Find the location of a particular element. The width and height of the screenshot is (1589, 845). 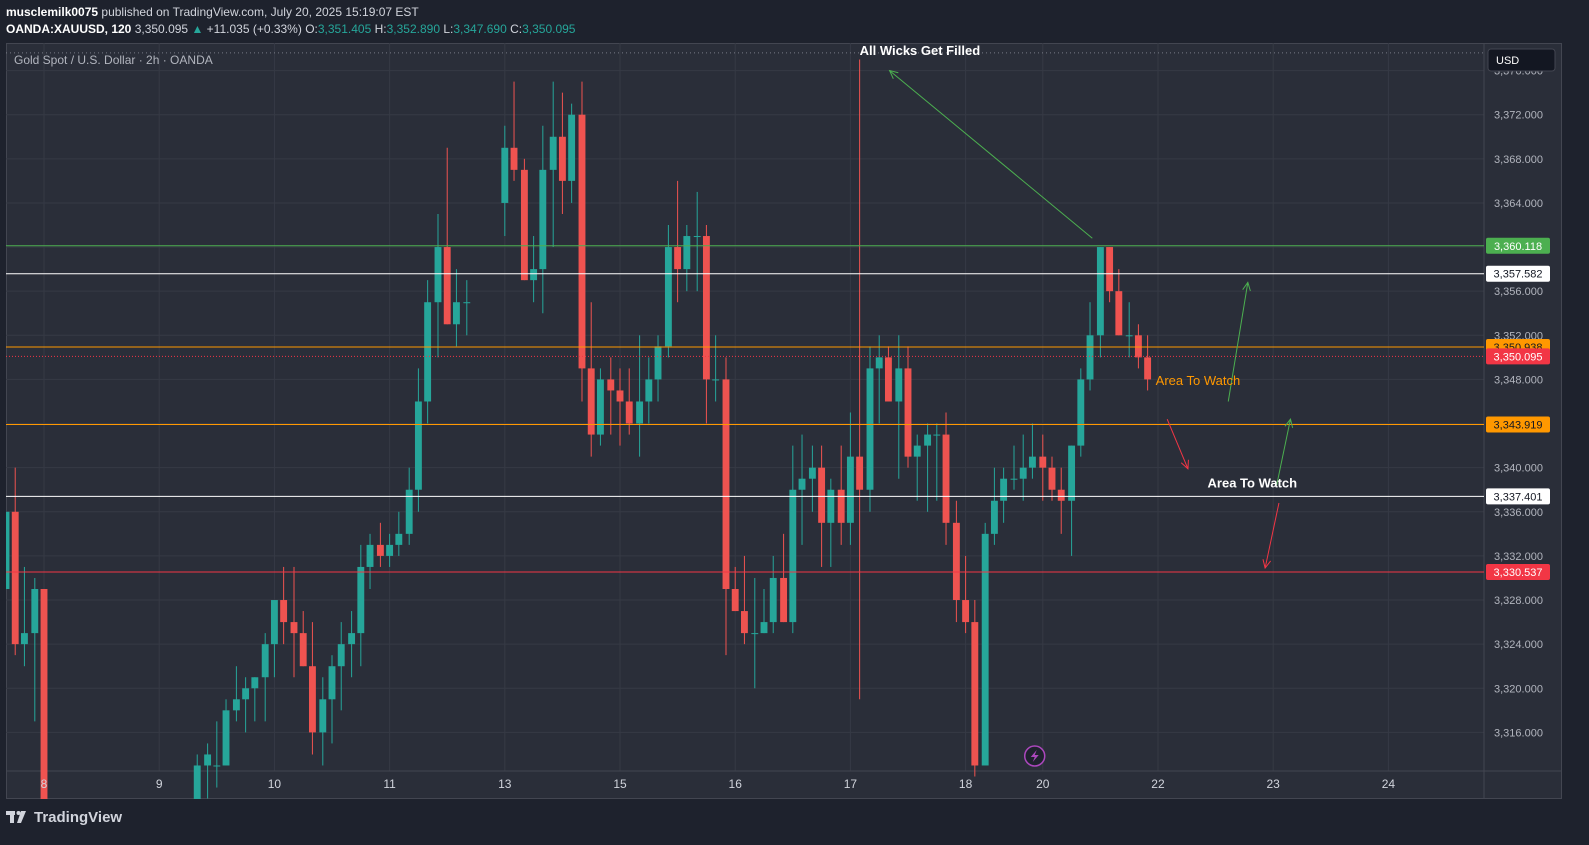

low-value: 3,347.690 is located at coordinates (480, 29).